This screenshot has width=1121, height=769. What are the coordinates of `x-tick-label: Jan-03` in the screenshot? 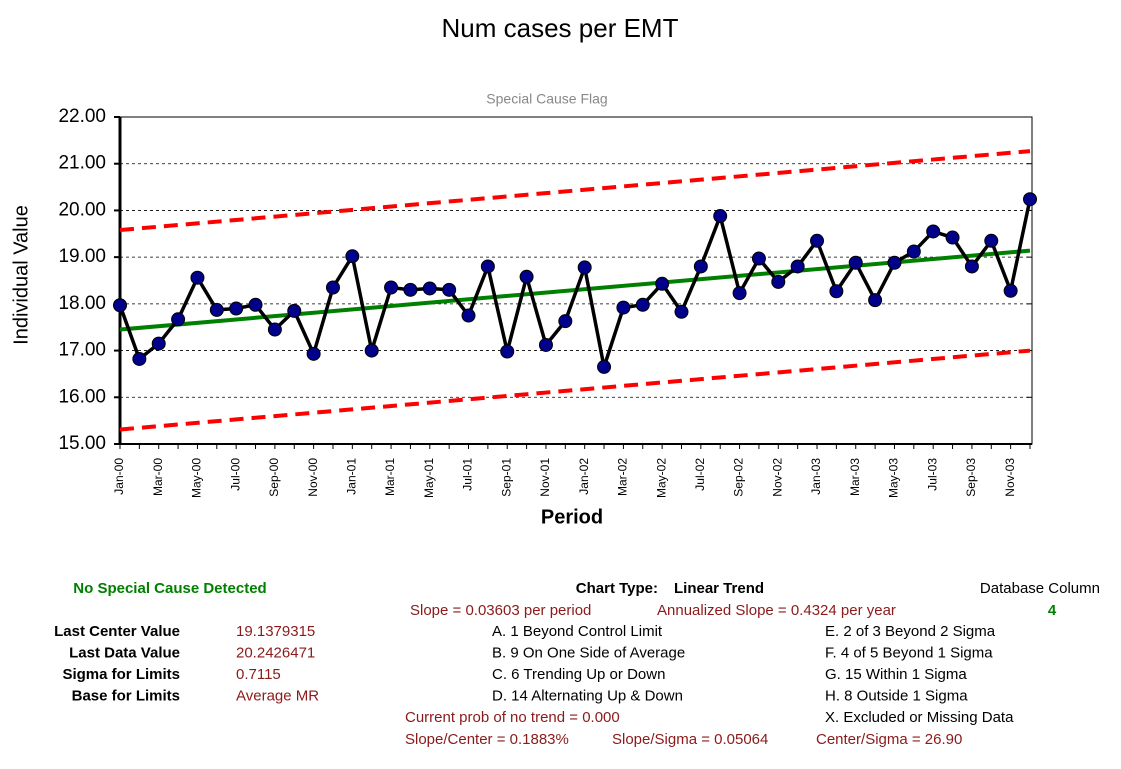 It's located at (816, 476).